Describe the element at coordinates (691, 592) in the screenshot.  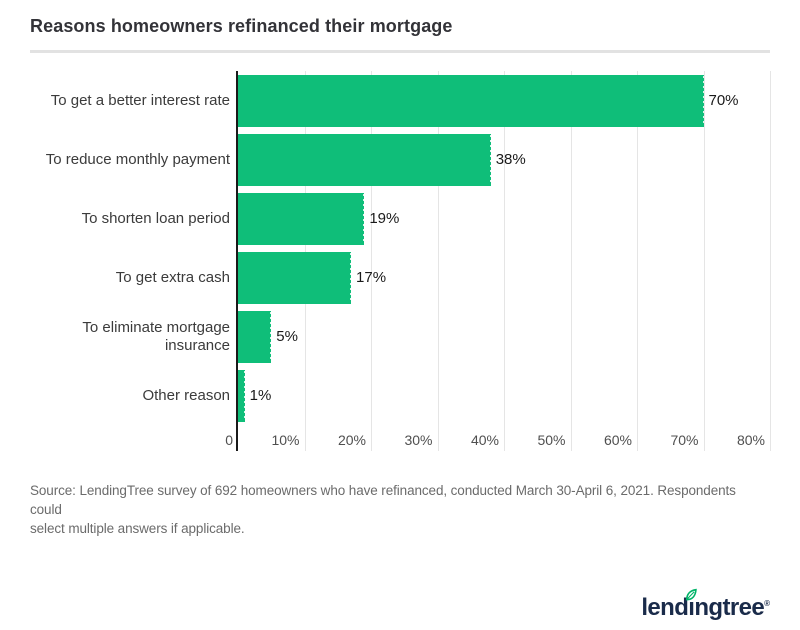
I see `leaf-icon` at that location.